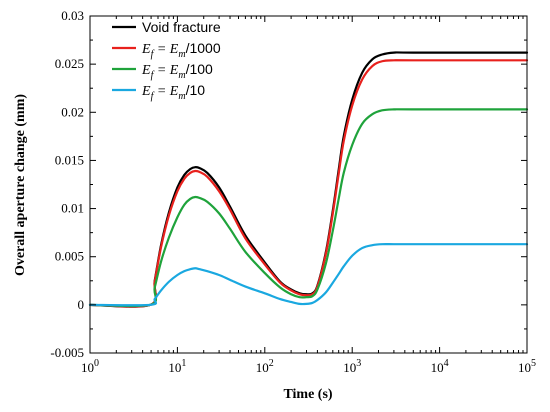 The image size is (550, 412). I want to click on x-tick-label: 10², so click(265, 366).